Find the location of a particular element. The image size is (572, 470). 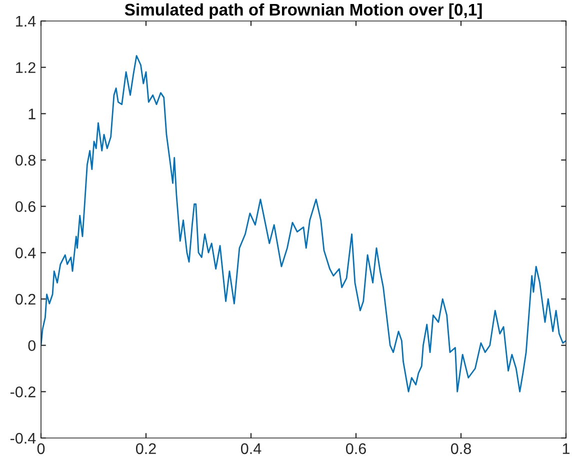

chart-title: Simulated path of Brownian Motion over [0,1] is located at coordinates (303, 11).